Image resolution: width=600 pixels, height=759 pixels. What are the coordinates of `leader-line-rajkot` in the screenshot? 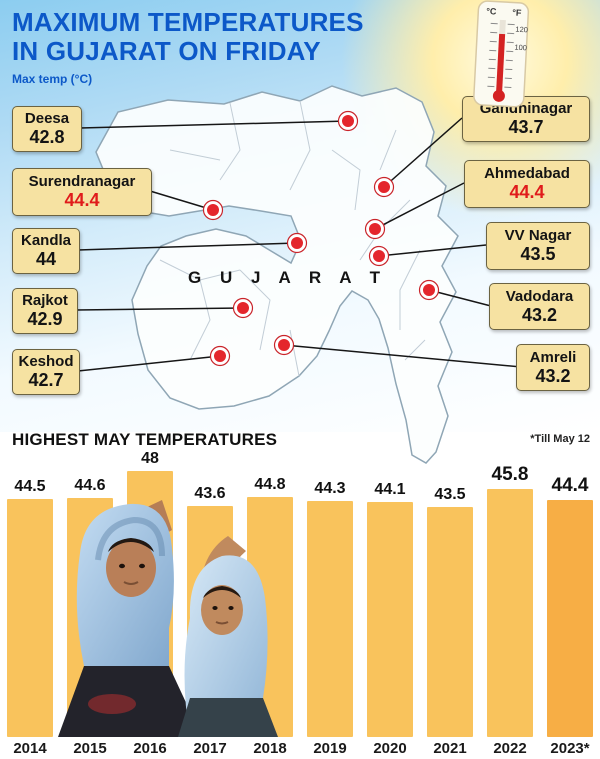 It's located at (159, 309).